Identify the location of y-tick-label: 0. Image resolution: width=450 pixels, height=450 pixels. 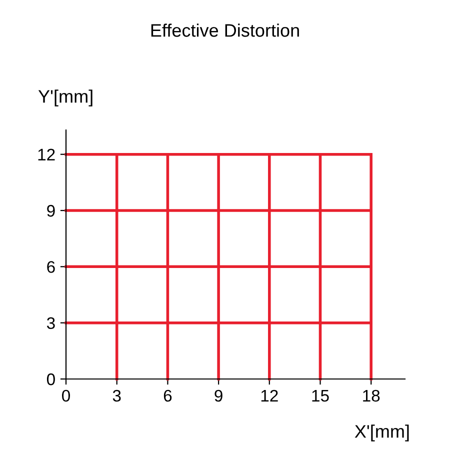
(50, 379).